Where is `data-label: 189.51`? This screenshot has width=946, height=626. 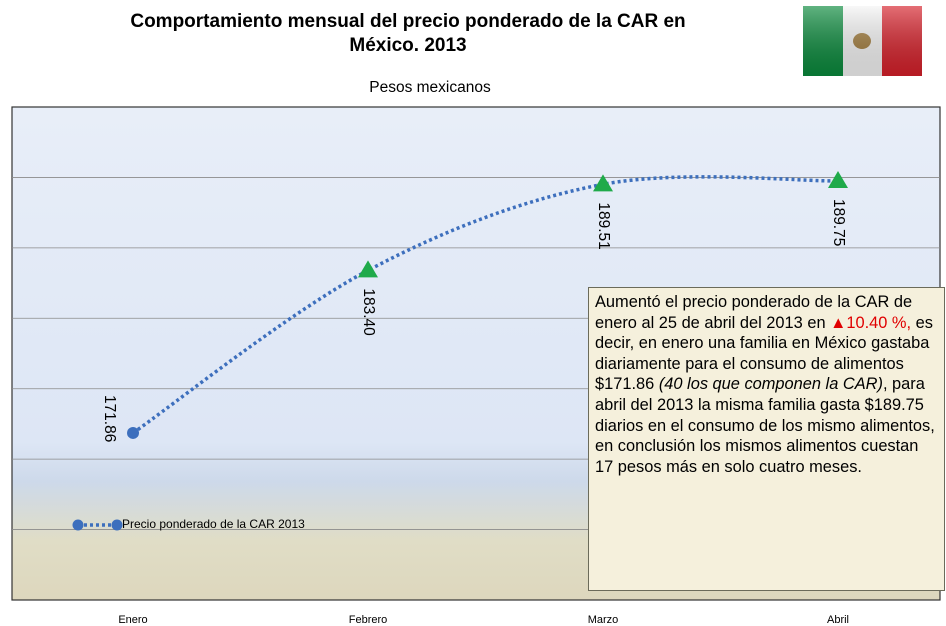
data-label: 189.51 is located at coordinates (603, 225).